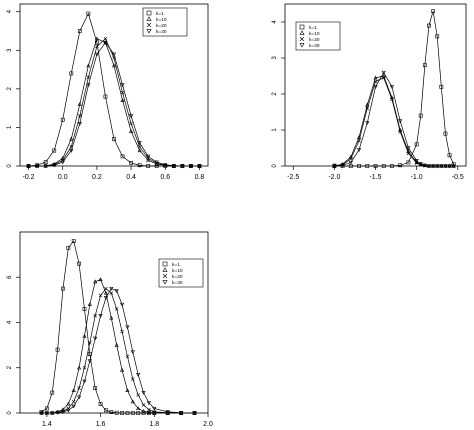 The height and width of the screenshot is (430, 474). I want to click on x-tick-label: 2.0, so click(208, 424).